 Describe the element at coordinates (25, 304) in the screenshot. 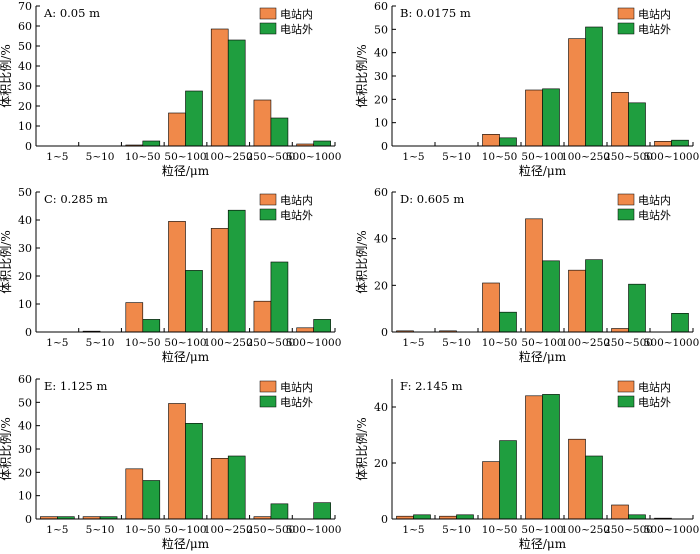

I see `y-tick-label: 10` at that location.